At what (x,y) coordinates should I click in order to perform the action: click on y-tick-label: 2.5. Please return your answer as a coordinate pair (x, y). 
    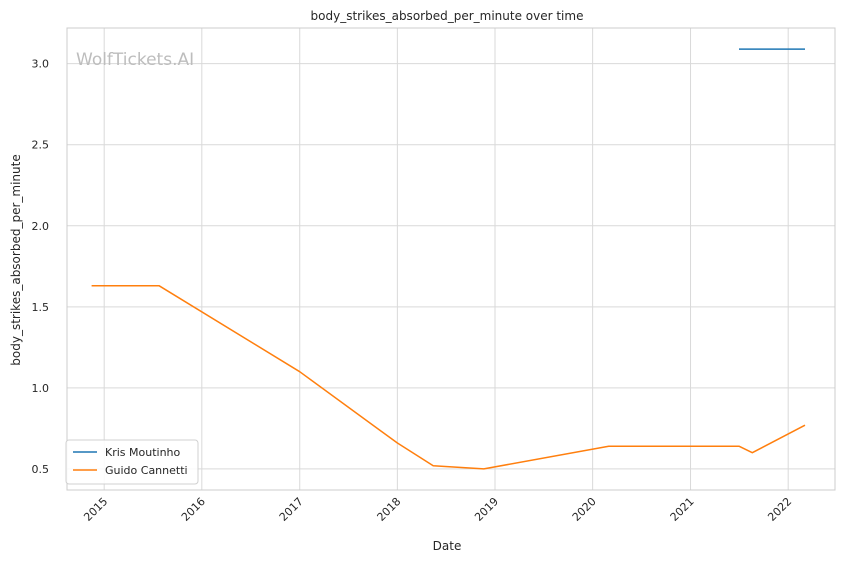
    Looking at the image, I should click on (41, 145).